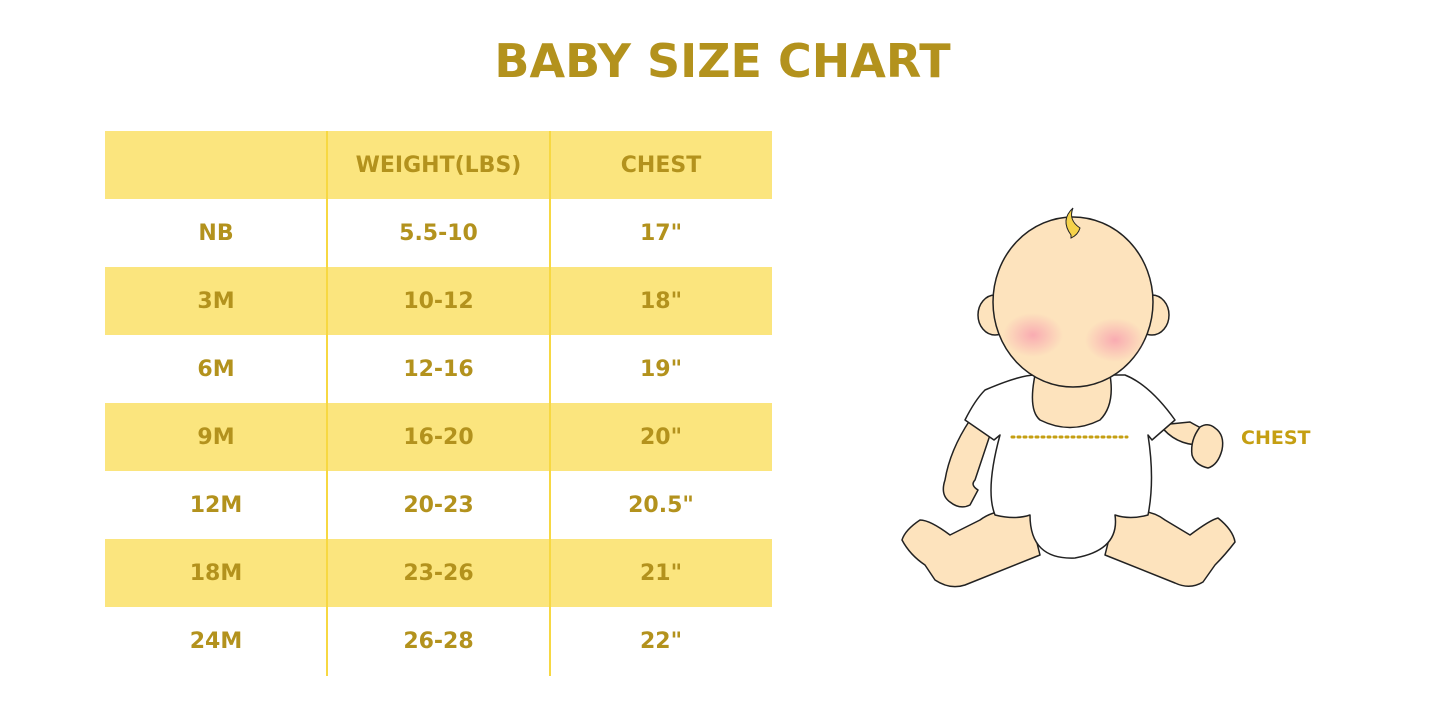 This screenshot has width=1445, height=723. What do you see at coordinates (661, 437) in the screenshot?
I see `chest-cell: 20"` at bounding box center [661, 437].